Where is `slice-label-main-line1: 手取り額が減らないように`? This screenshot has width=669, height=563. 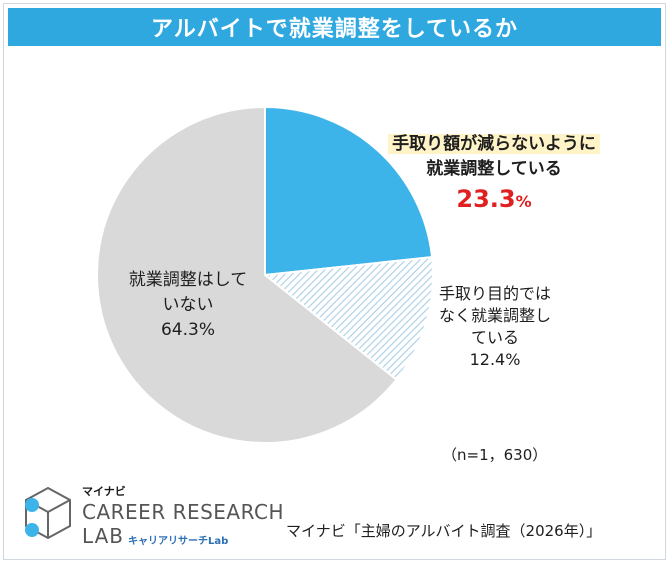
slice-label-main-line1: 手取り額が減らないように is located at coordinates (494, 144).